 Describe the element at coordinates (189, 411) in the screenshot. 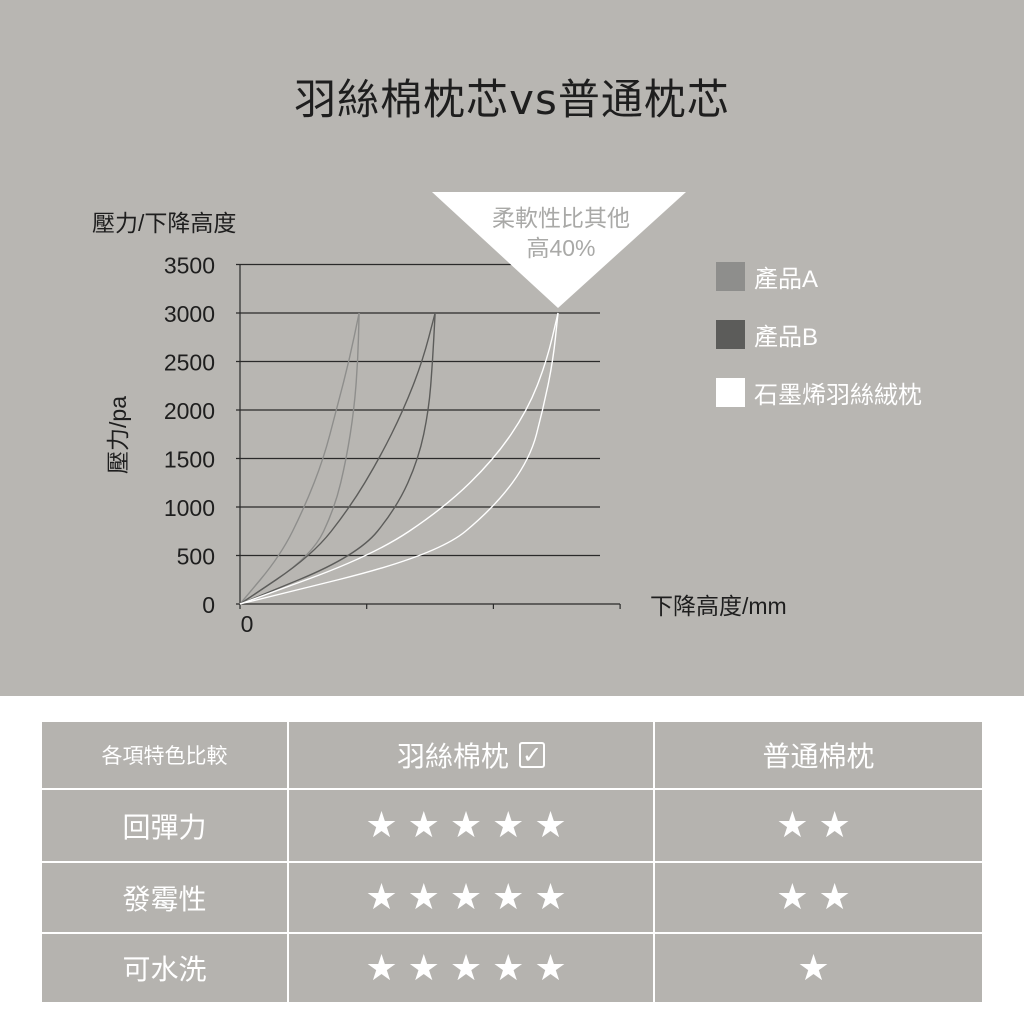

I see `y-tick-label: 2000` at that location.